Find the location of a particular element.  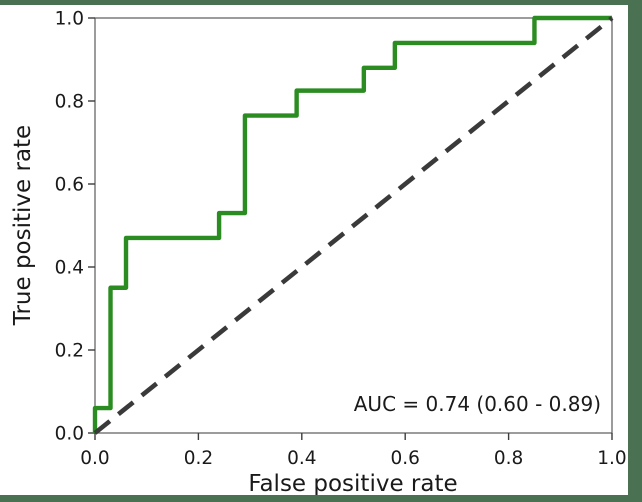

y-tick-label: 0.0 is located at coordinates (69, 434).